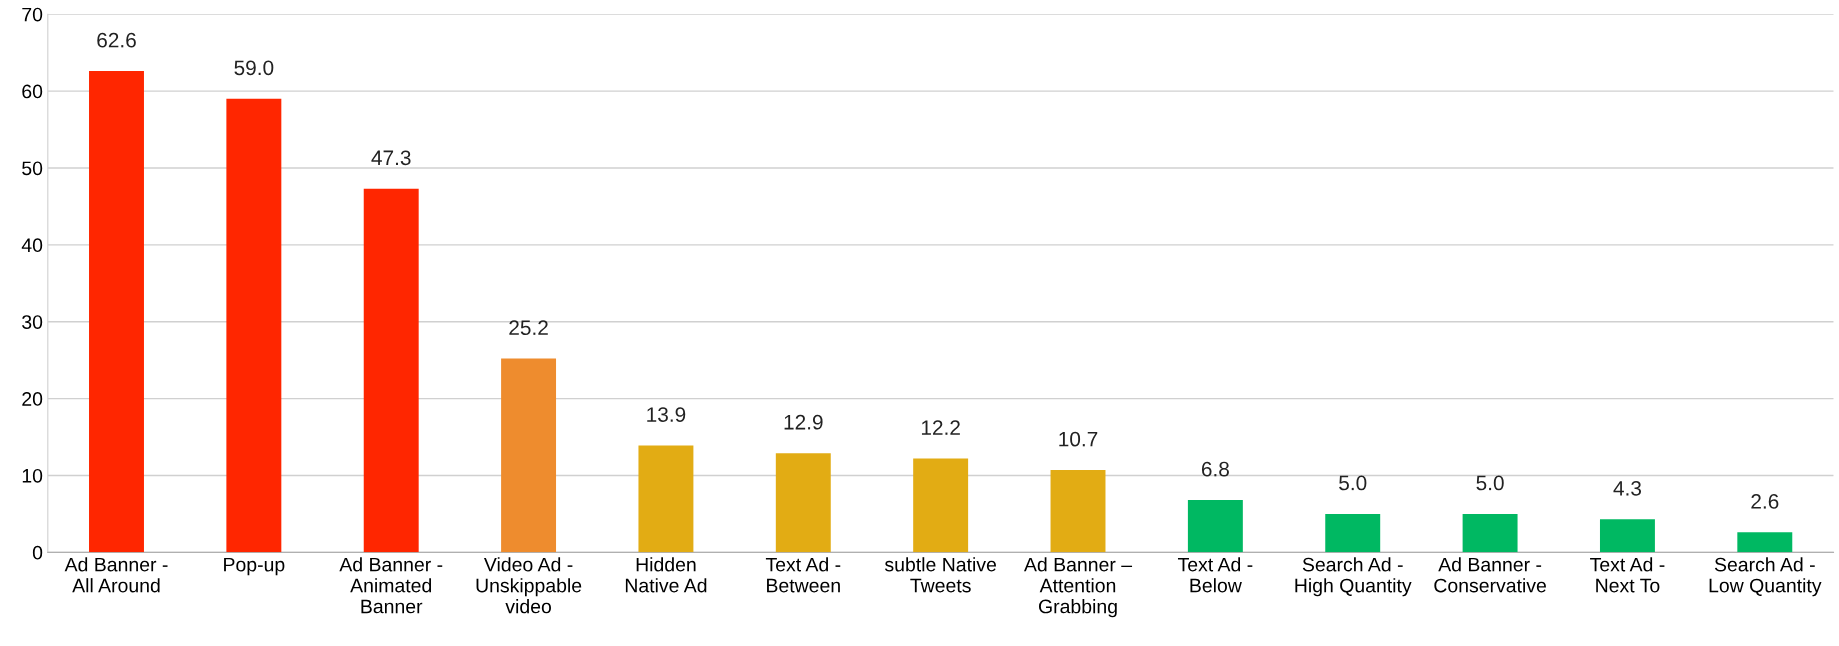  Describe the element at coordinates (32, 399) in the screenshot. I see `y-tick-label: 20` at that location.